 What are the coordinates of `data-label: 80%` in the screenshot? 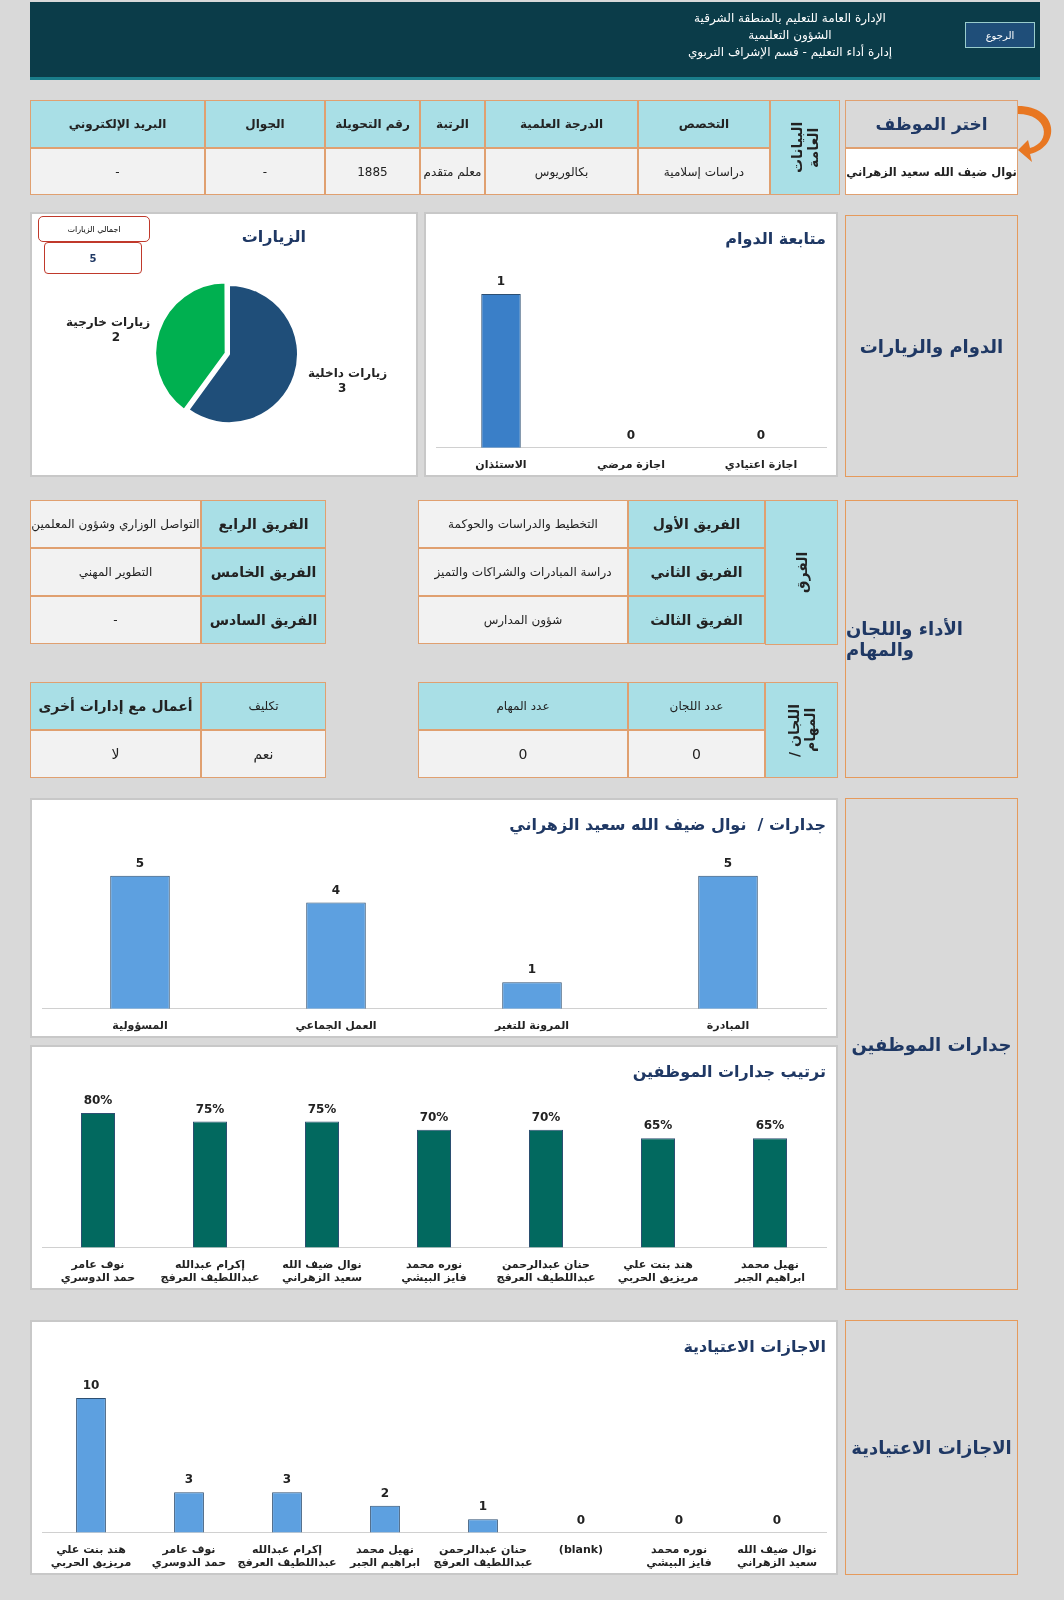 It's located at (98, 1100).